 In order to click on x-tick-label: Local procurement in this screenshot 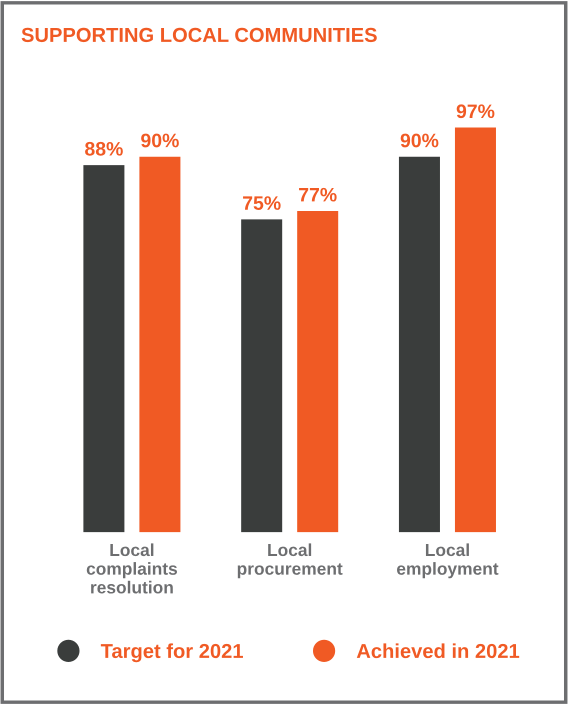, I will do `click(290, 560)`.